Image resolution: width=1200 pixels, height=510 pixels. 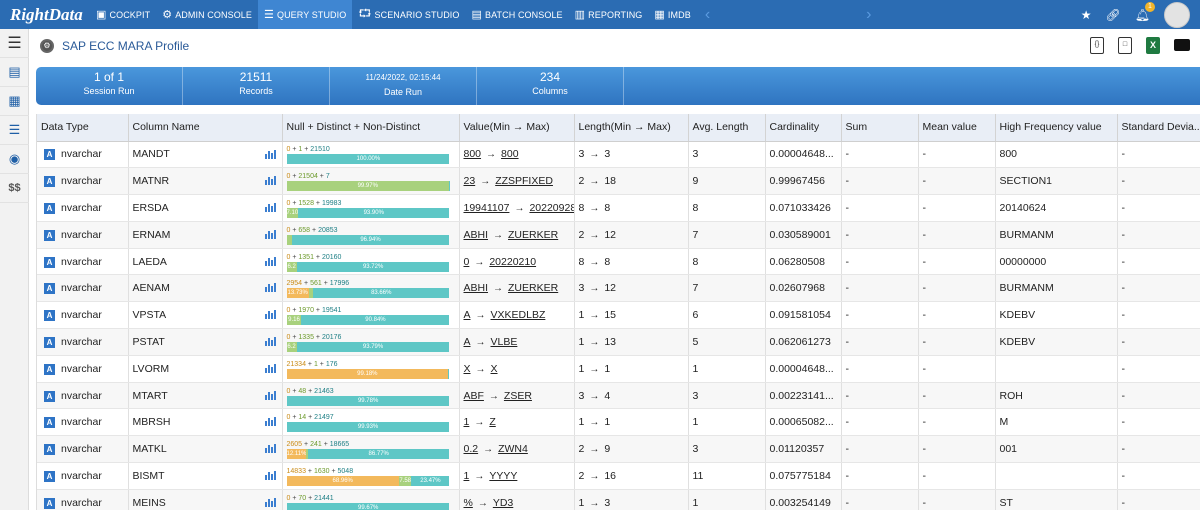 I want to click on distribution-bar: 13.73% 83.66%, so click(x=368, y=293).